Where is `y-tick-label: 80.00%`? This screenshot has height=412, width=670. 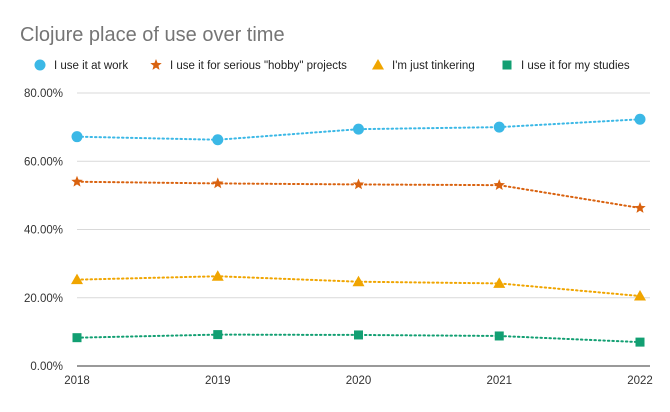 y-tick-label: 80.00% is located at coordinates (43, 94).